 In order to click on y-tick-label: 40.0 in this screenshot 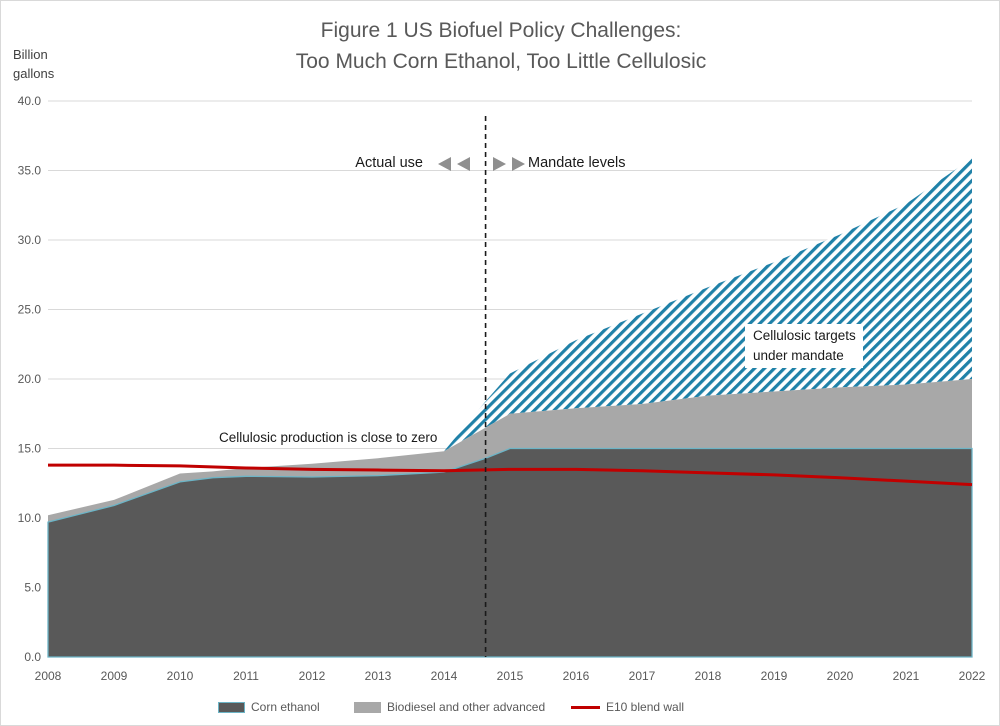, I will do `click(30, 101)`.